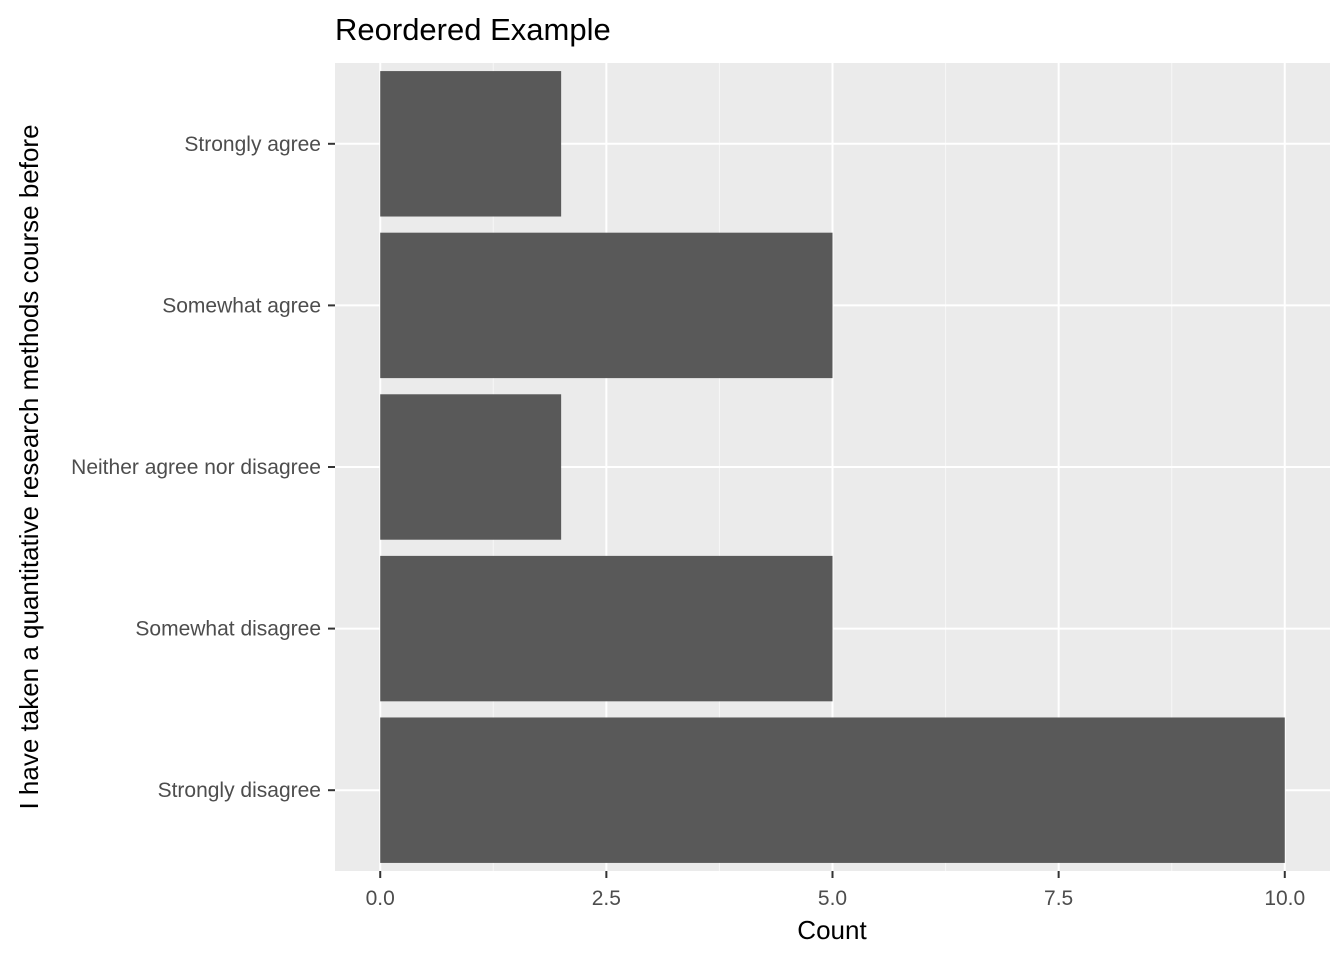  Describe the element at coordinates (380, 898) in the screenshot. I see `x-tick-label: 0.0` at that location.